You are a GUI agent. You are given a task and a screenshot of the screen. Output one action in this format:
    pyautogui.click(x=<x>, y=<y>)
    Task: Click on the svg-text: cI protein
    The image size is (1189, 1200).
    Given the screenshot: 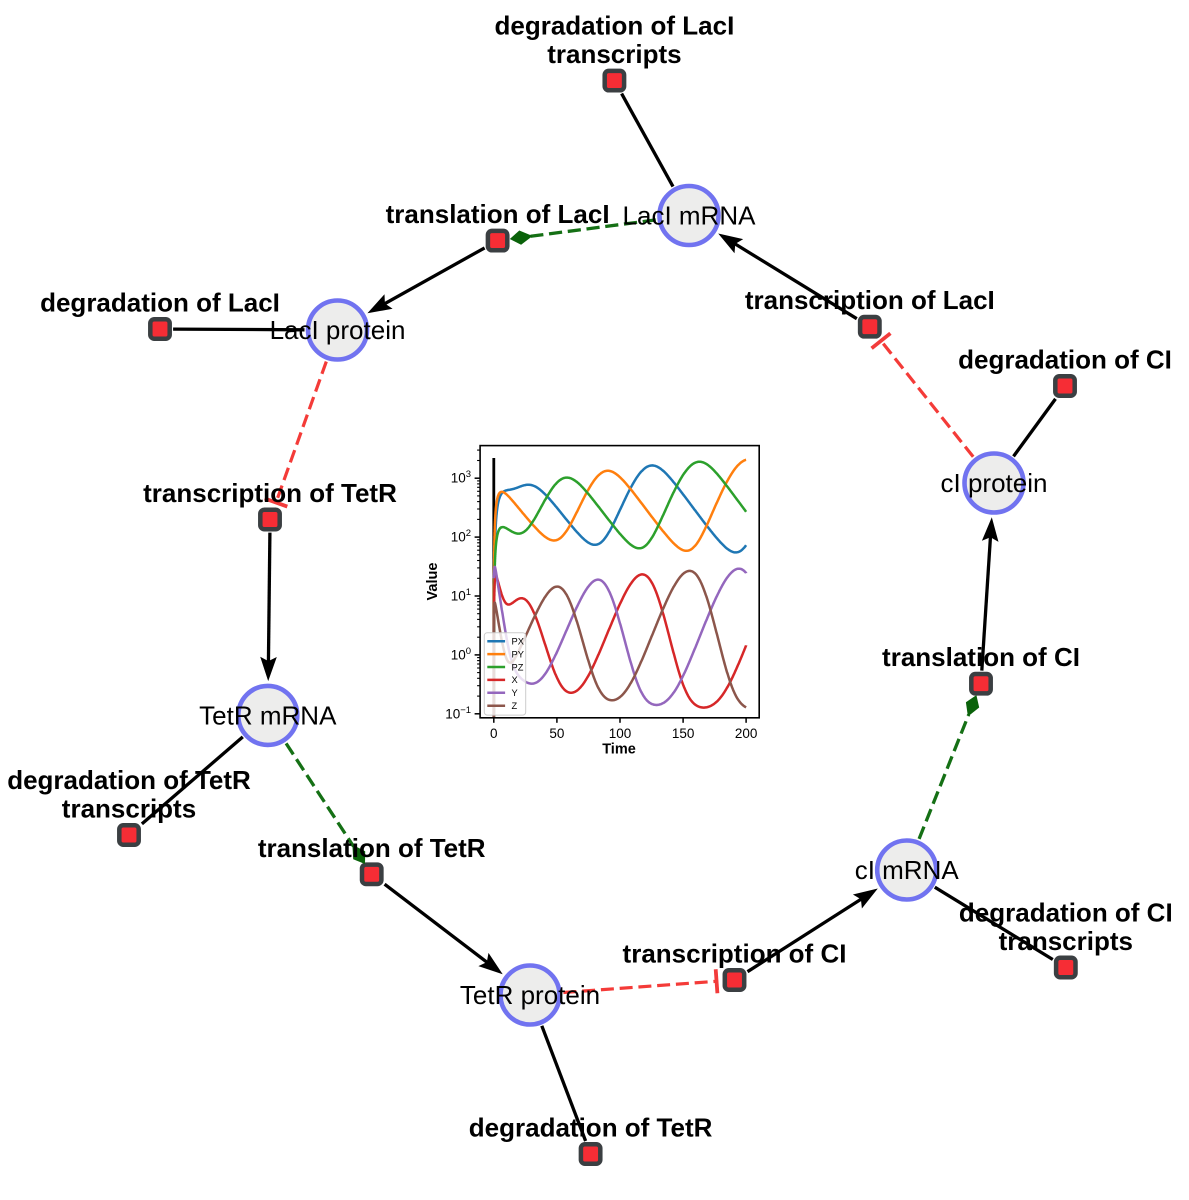 What is the action you would take?
    pyautogui.click(x=994, y=483)
    